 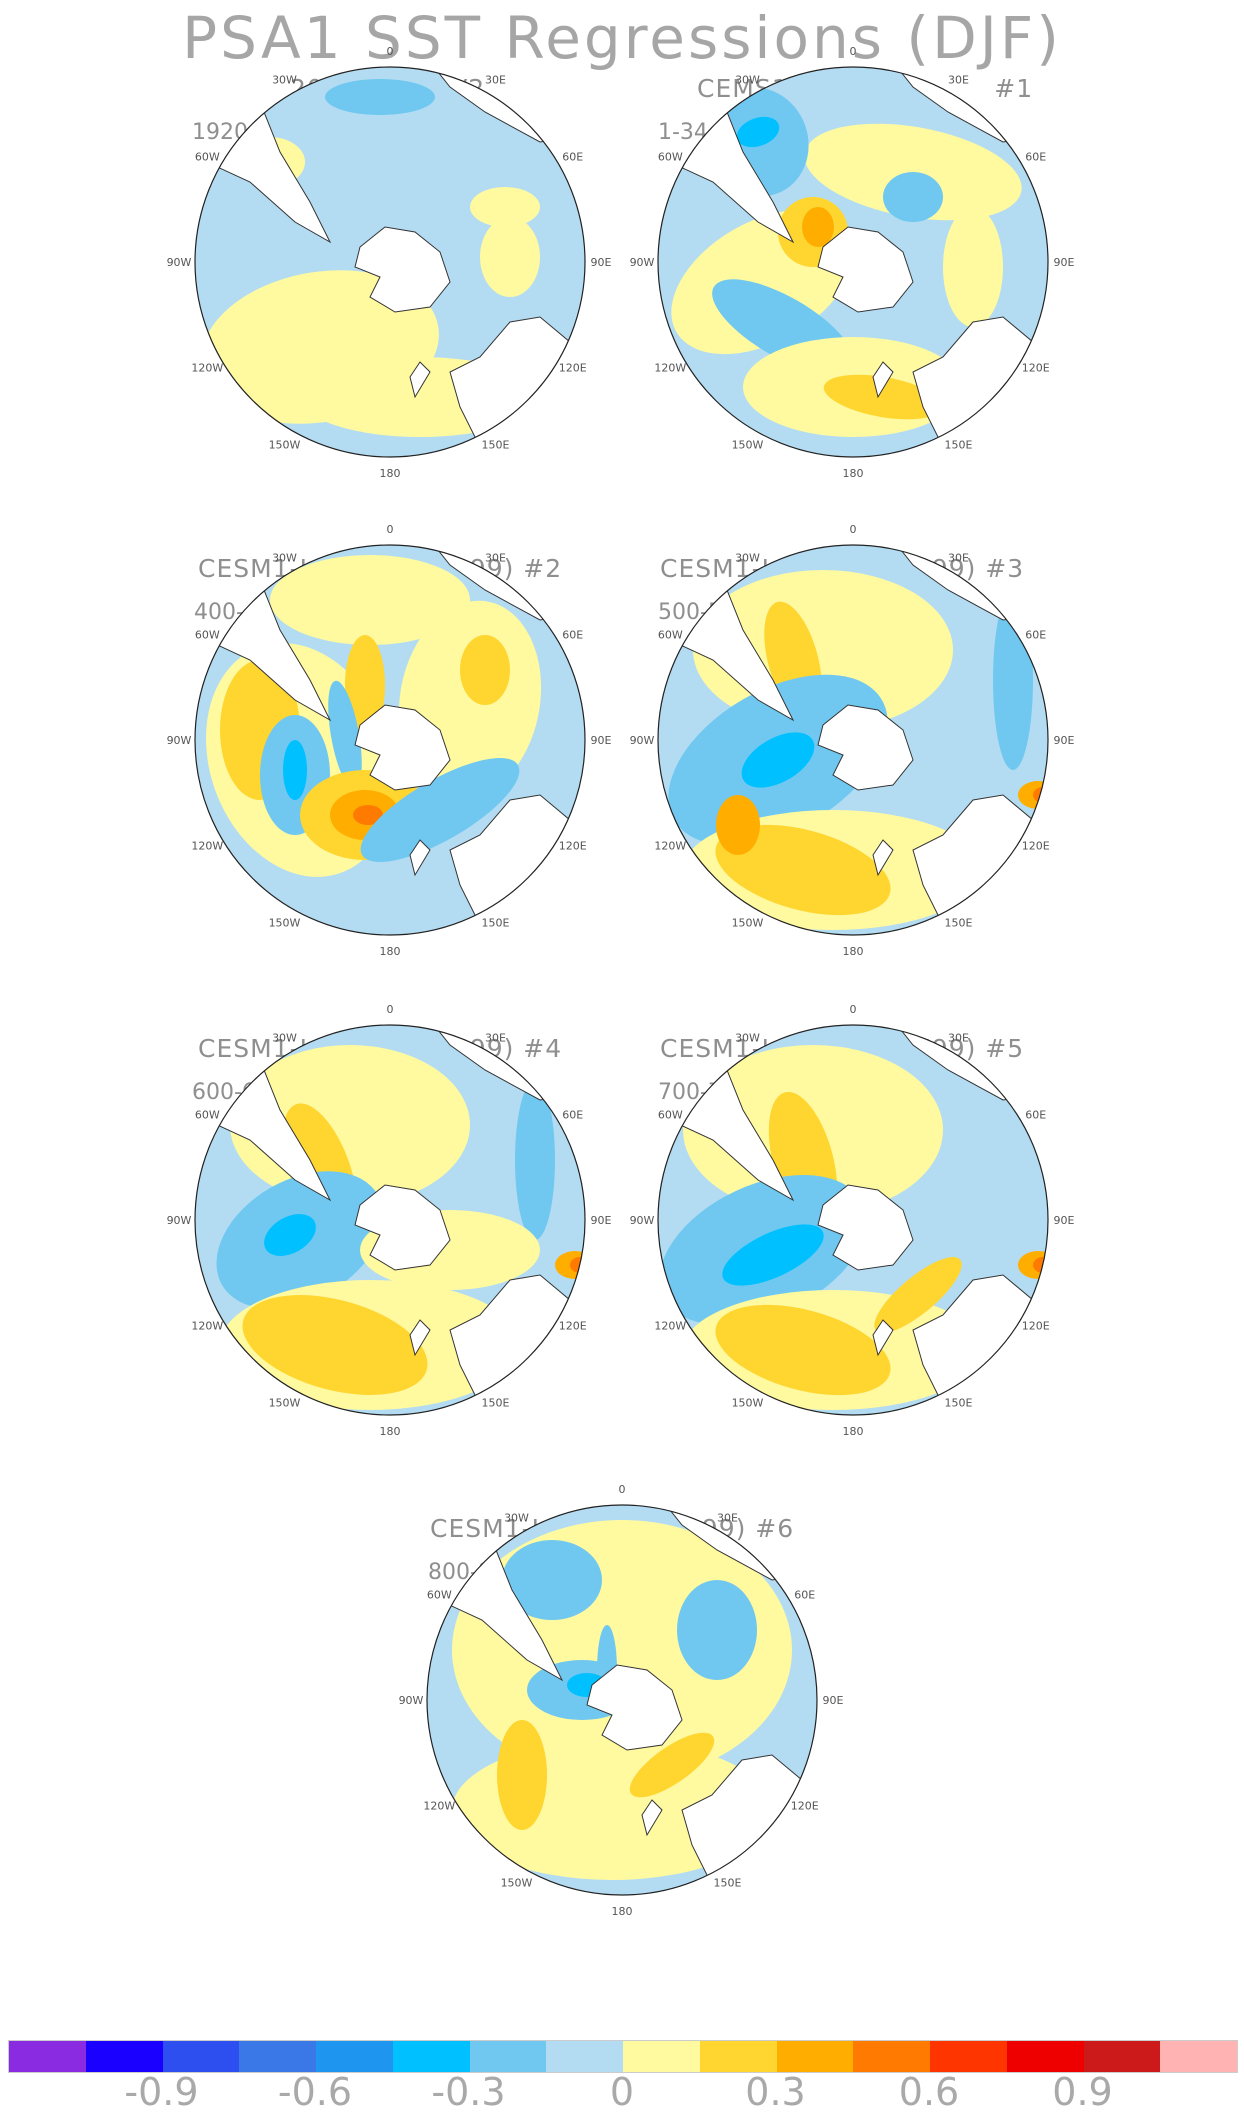 I want to click on colorbar-labels: -0.9 -0.6 -0.3 0 0.3 0.6 0.9, so click(x=622, y=2092).